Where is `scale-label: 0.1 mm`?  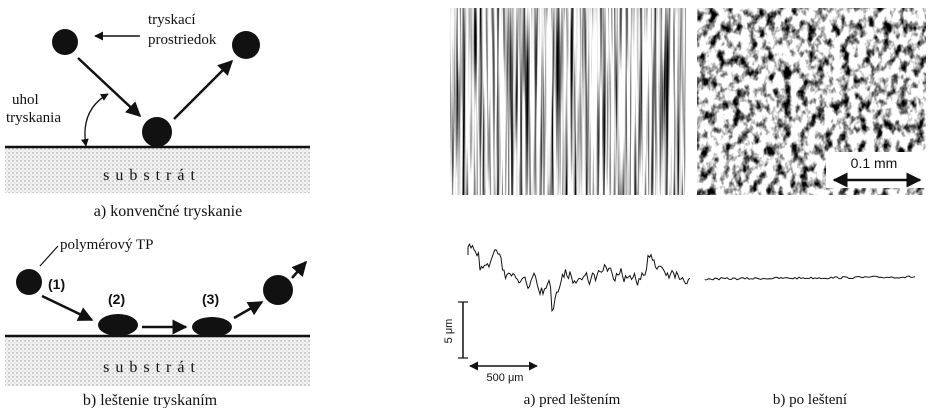 scale-label: 0.1 mm is located at coordinates (874, 163).